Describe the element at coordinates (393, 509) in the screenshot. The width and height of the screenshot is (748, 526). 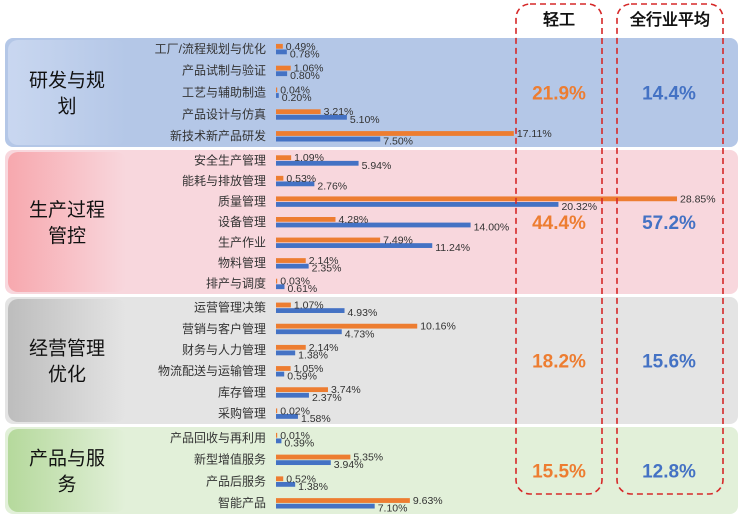
I see `value-label-all-industry: 7.10%` at that location.